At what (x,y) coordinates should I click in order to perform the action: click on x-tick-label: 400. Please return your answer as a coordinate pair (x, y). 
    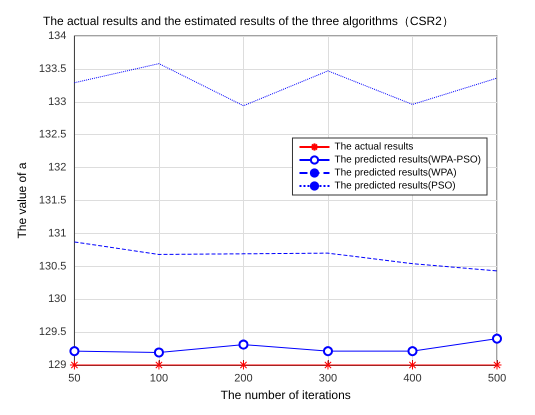
    Looking at the image, I should click on (412, 378).